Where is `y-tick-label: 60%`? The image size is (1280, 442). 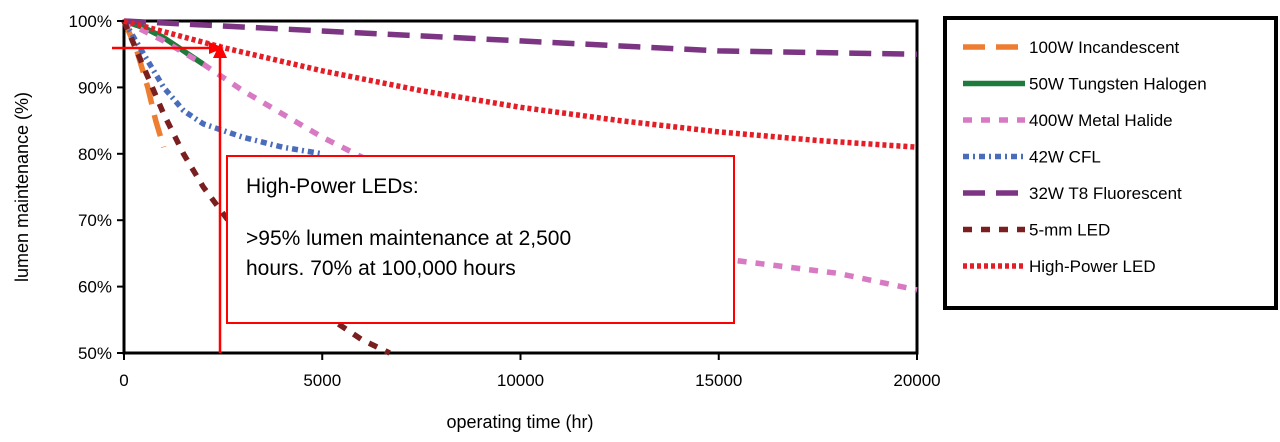 y-tick-label: 60% is located at coordinates (95, 287).